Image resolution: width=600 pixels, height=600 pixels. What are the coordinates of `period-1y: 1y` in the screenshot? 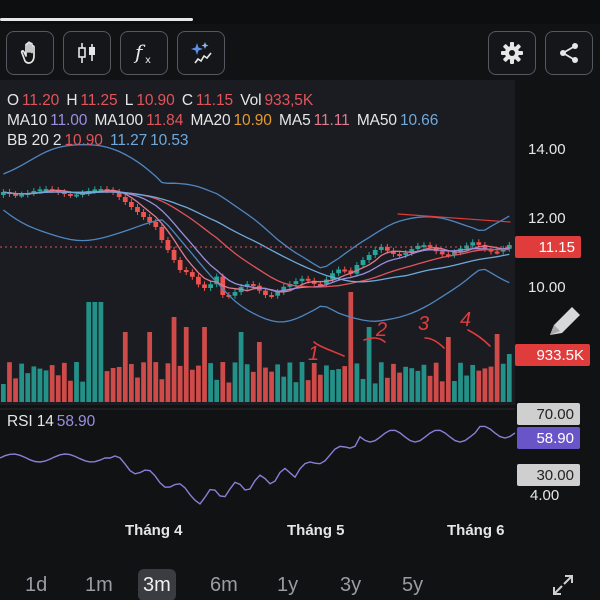 It's located at (288, 585).